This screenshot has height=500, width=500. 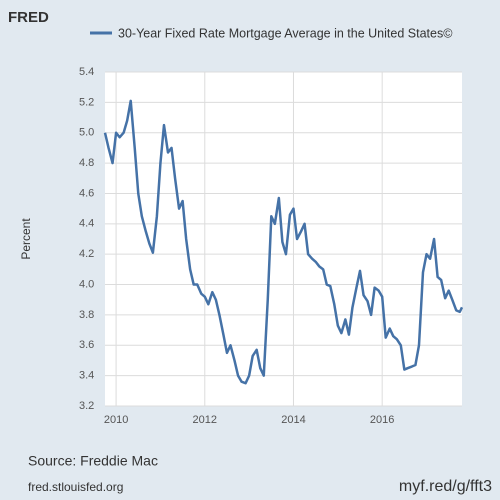 I want to click on y-tick-label: 5.4, so click(x=86, y=72).